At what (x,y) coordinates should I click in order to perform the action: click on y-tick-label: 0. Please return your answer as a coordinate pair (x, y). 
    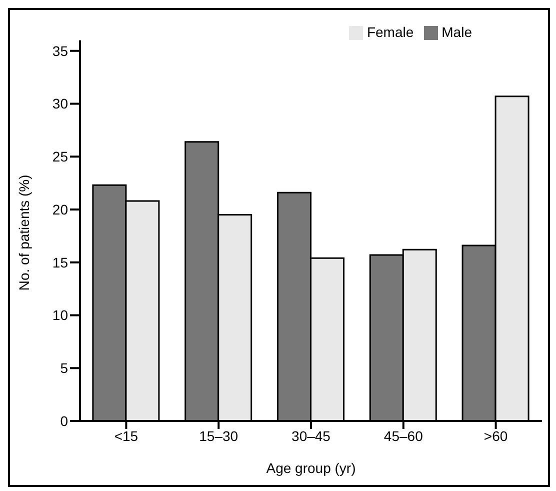
    Looking at the image, I should click on (64, 420).